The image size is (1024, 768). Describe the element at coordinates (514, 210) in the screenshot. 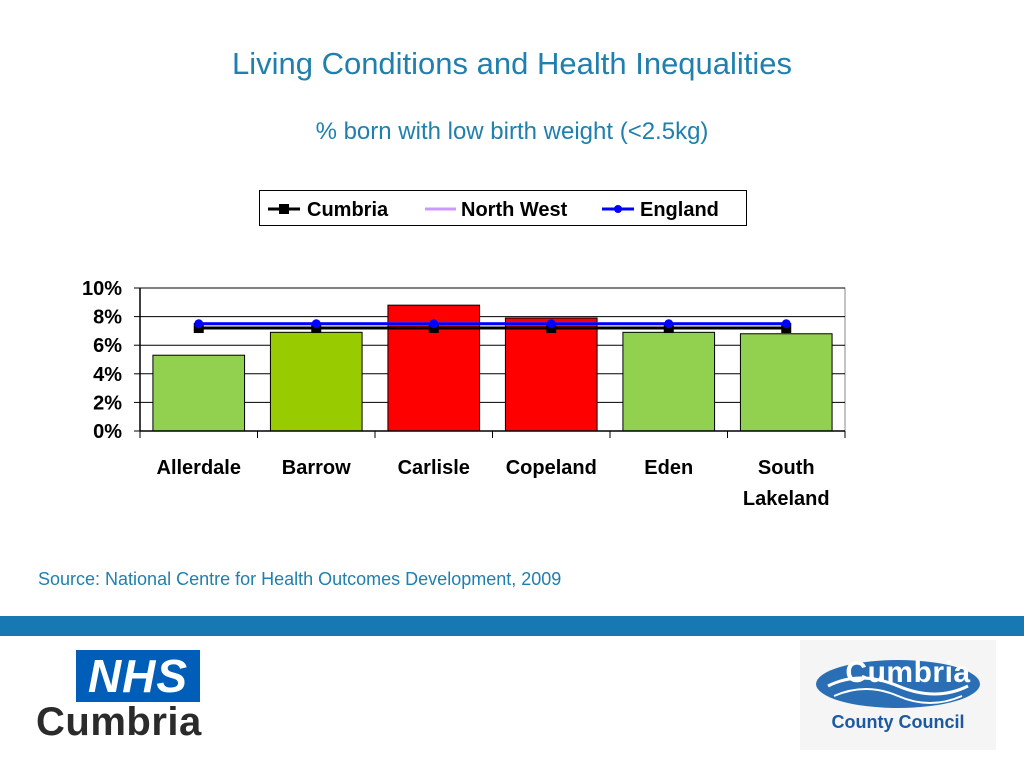

I see `legend-label-north-west: North West` at that location.